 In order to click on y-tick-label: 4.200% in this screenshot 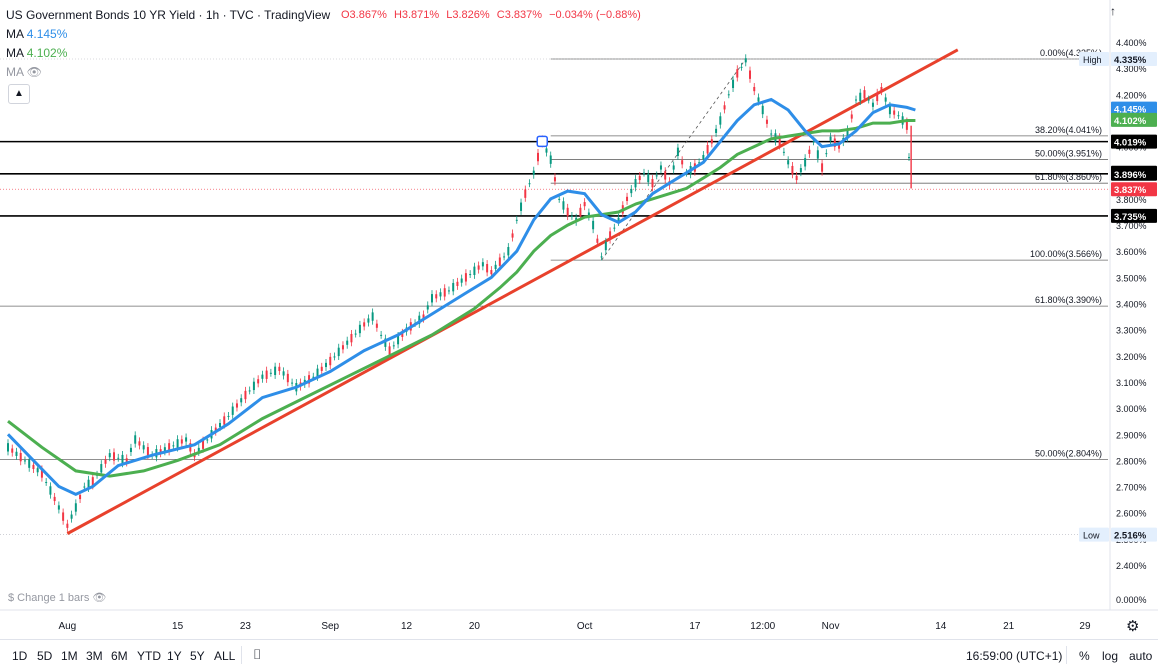, I will do `click(1131, 95)`.